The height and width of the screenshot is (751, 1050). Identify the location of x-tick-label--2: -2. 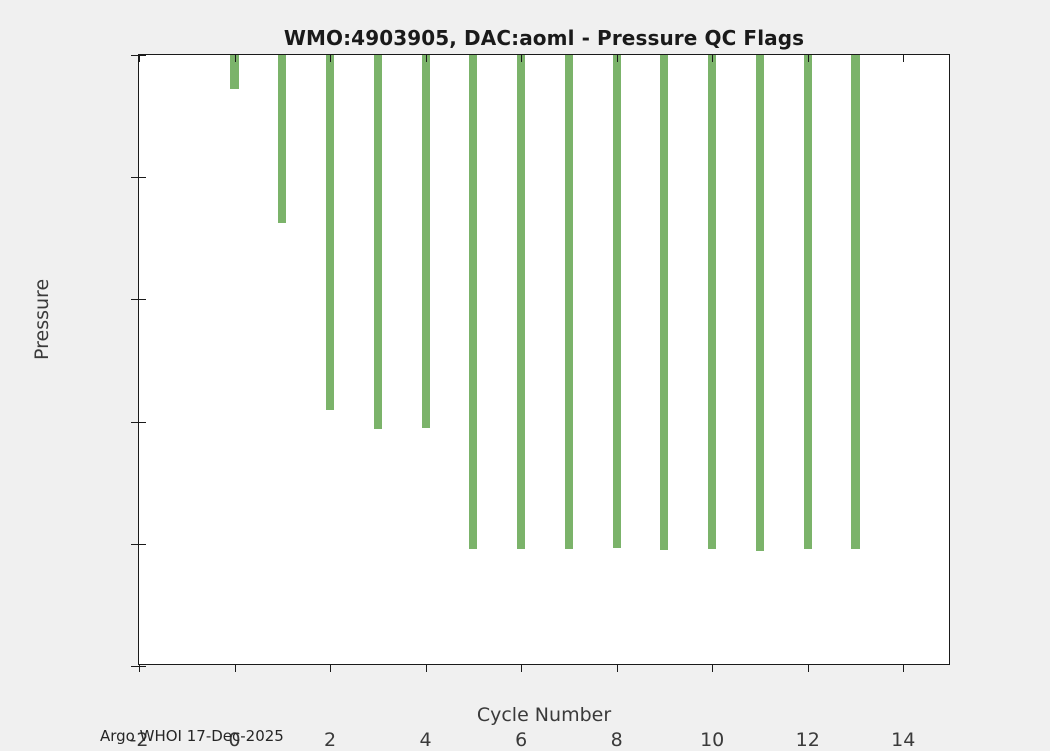
(139, 740).